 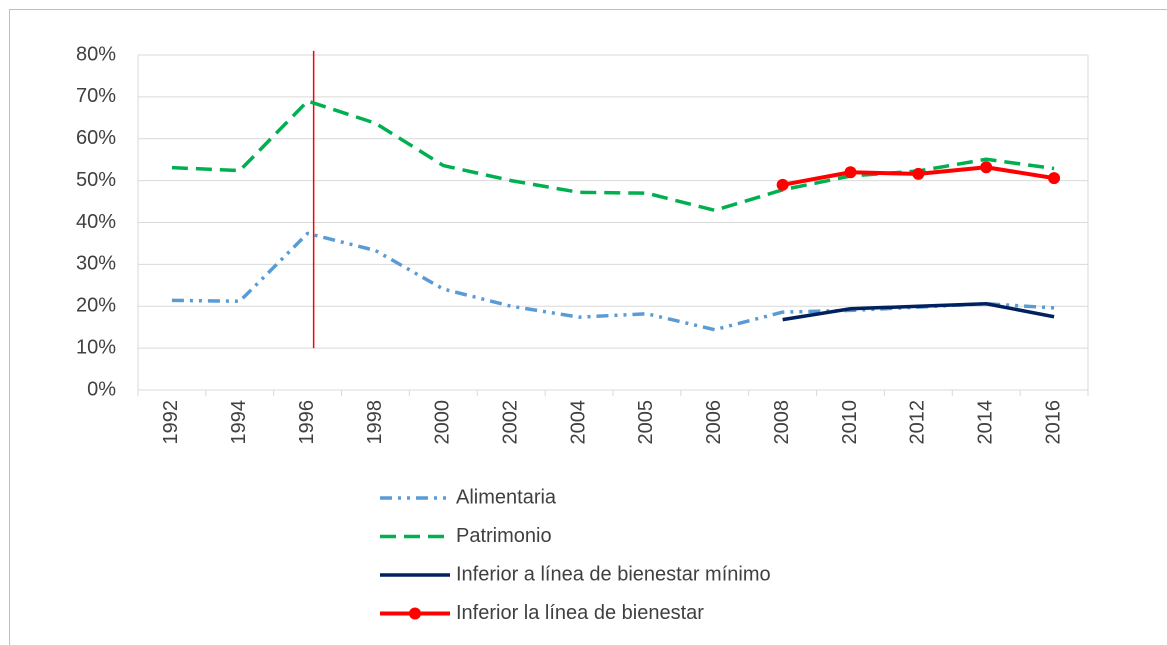 I want to click on y-tick-label: 30%, so click(x=96, y=264).